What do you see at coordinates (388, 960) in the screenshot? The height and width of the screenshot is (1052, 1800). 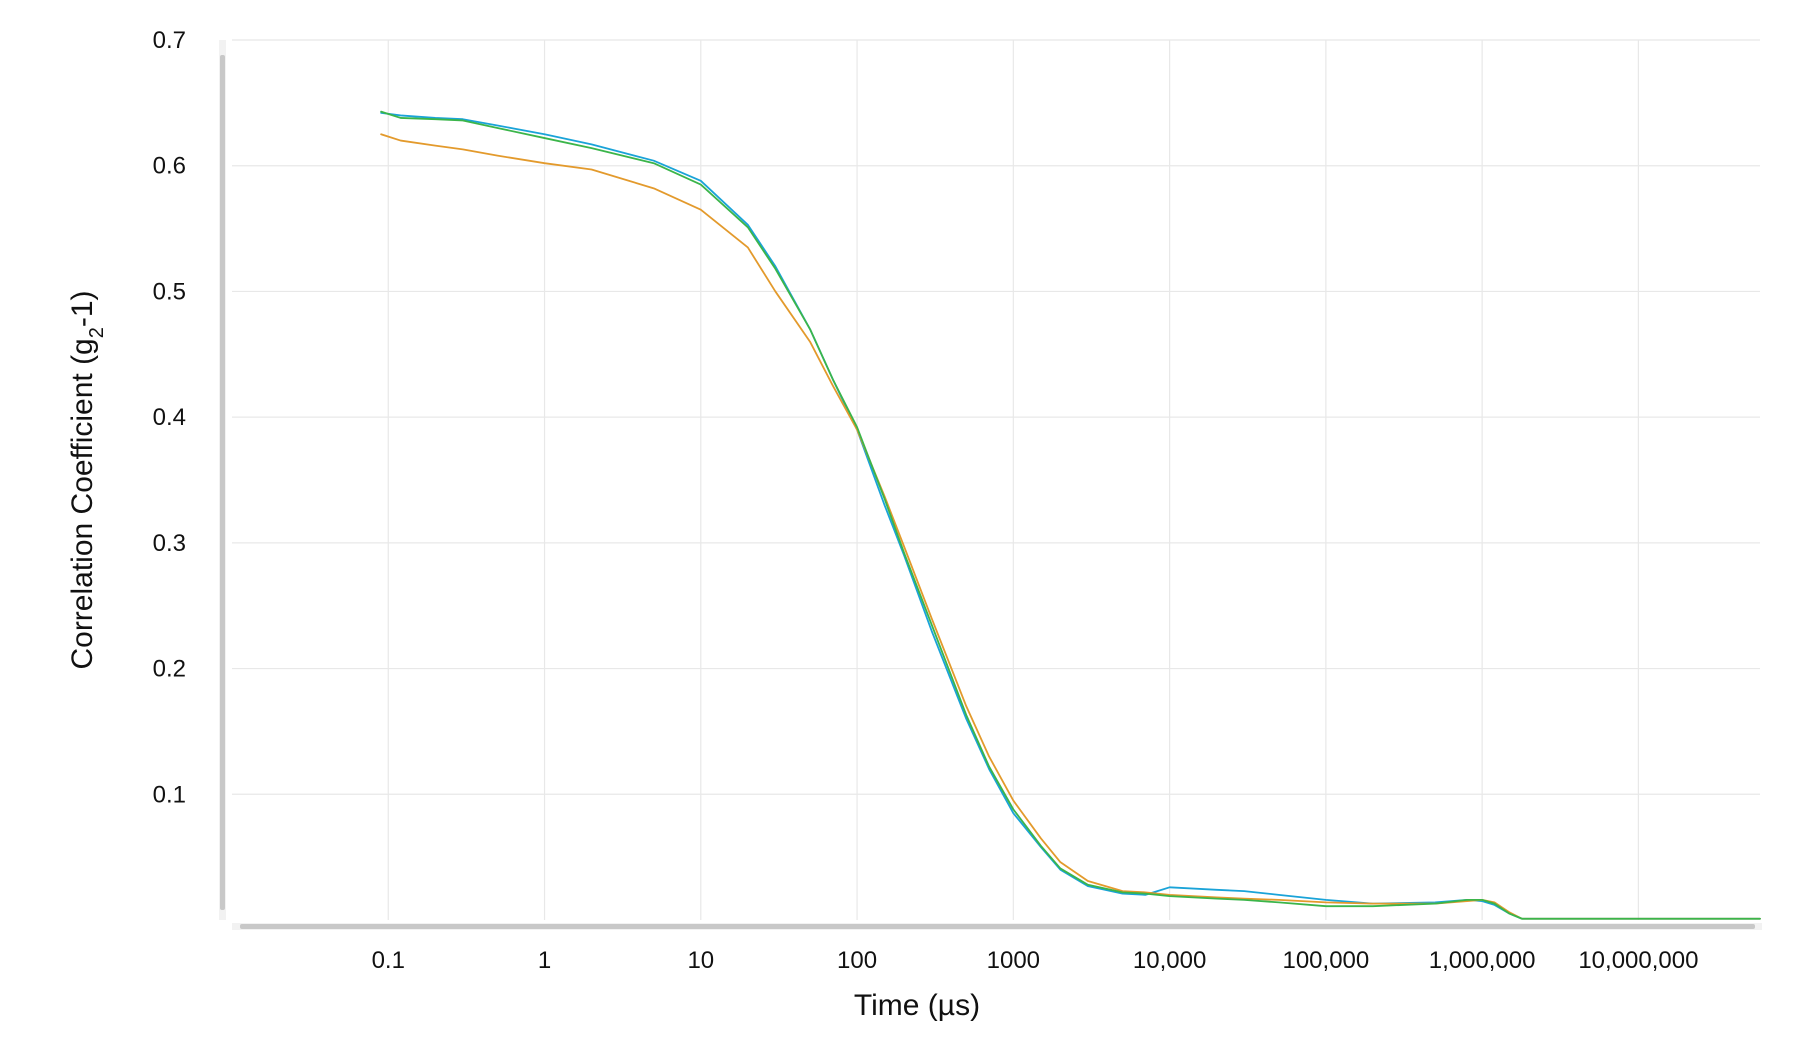 I see `x-tick-label: 0.1` at bounding box center [388, 960].